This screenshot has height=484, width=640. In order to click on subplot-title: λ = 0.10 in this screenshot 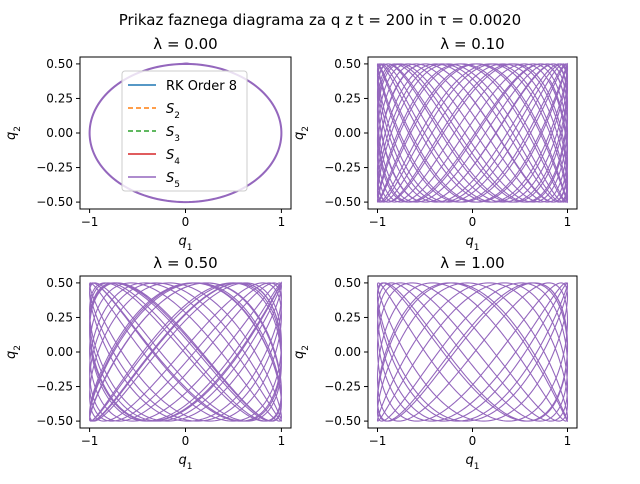, I will do `click(472, 44)`.